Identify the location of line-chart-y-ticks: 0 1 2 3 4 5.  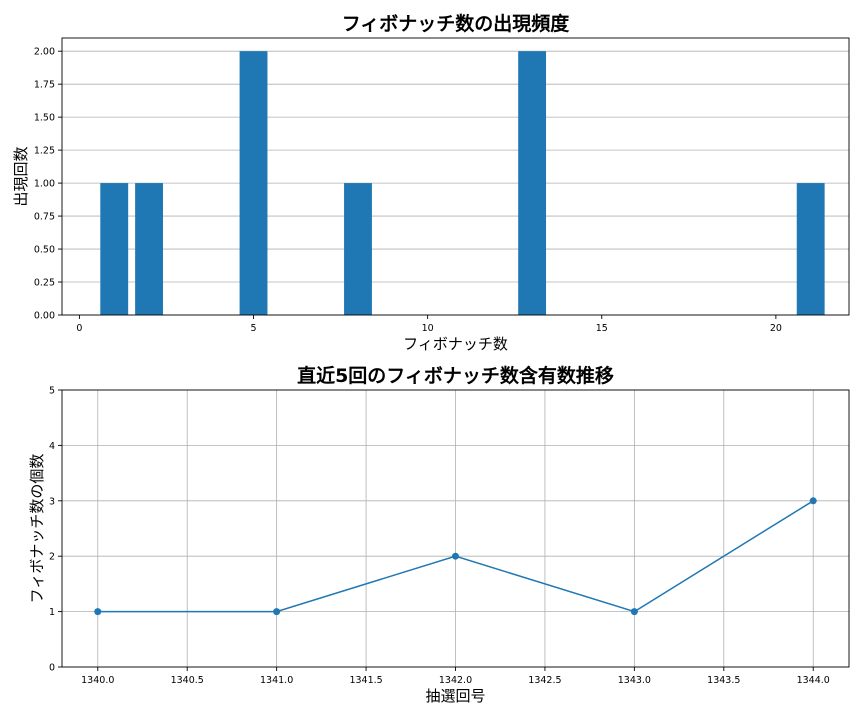
(55, 530).